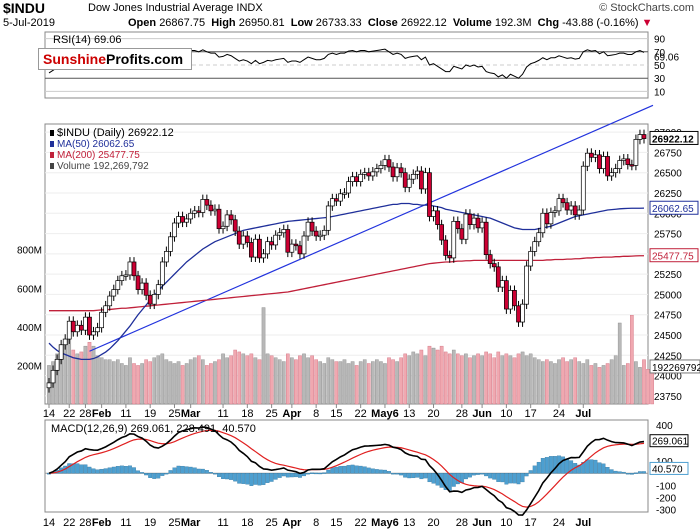 The image size is (700, 530). What do you see at coordinates (676, 368) in the screenshot?
I see `volume-tag: 192269792` at bounding box center [676, 368].